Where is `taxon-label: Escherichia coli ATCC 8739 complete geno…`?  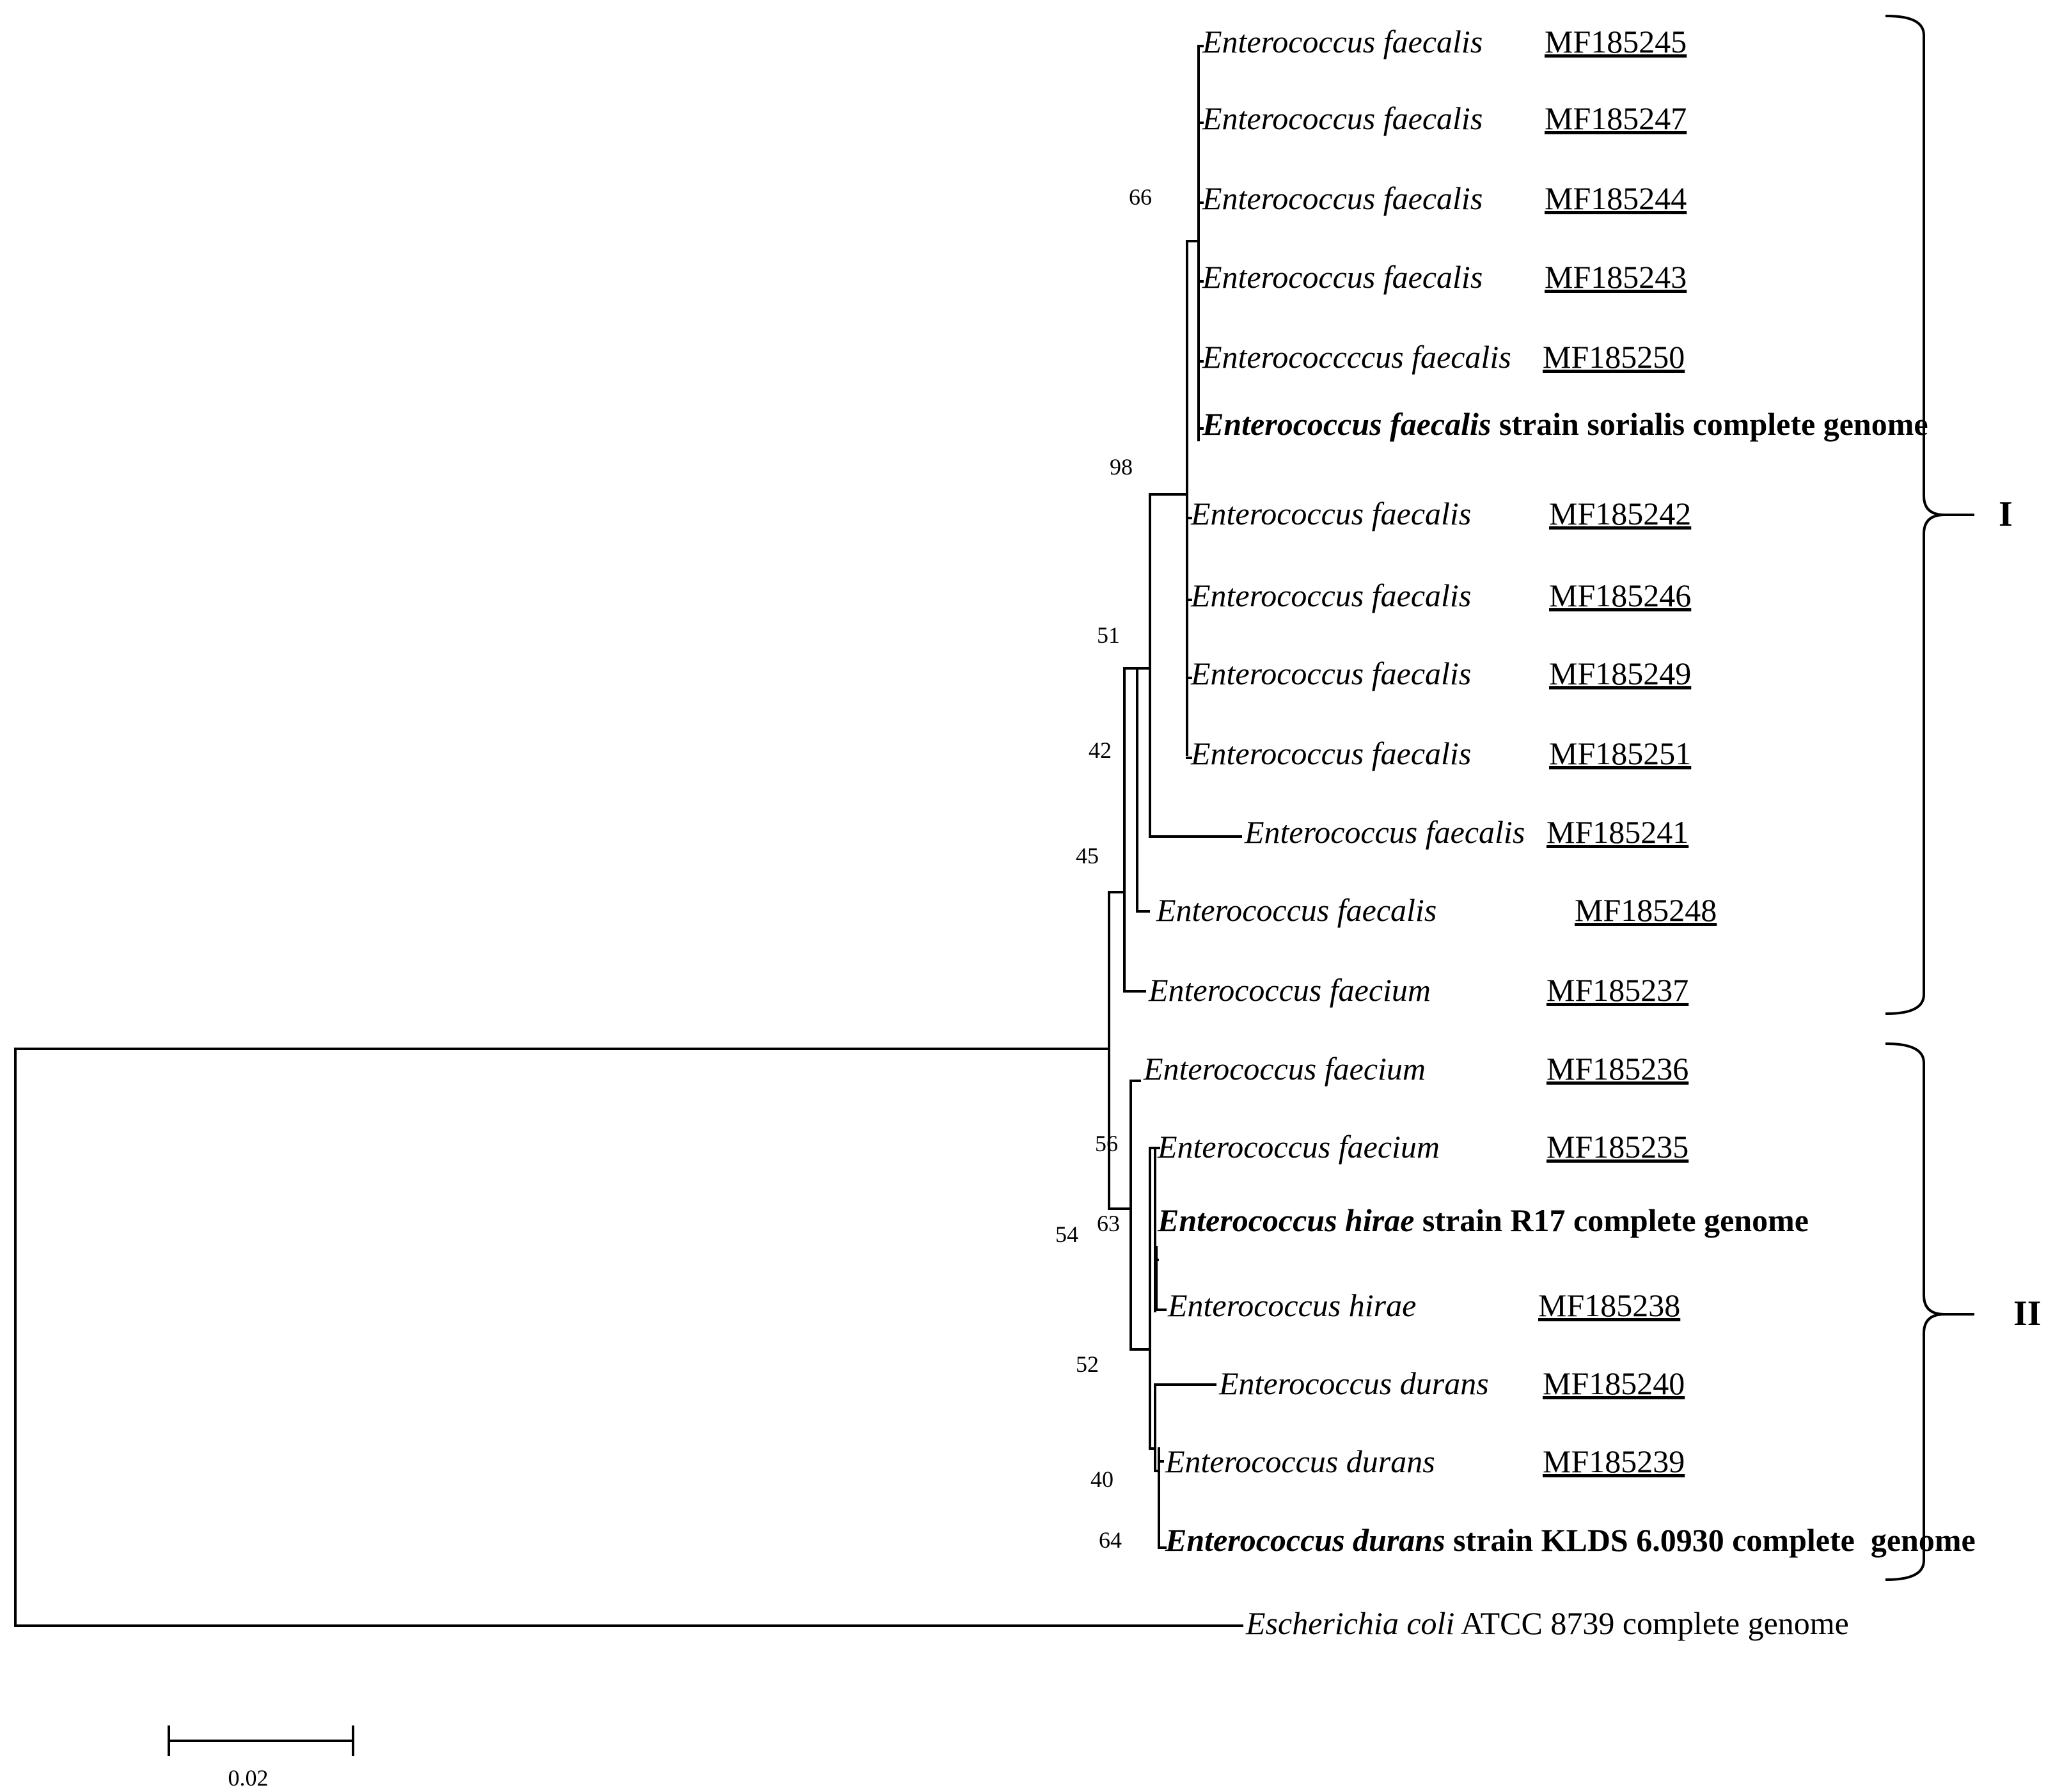
taxon-label: Escherichia coli ATCC 8739 complete geno… is located at coordinates (1547, 1623).